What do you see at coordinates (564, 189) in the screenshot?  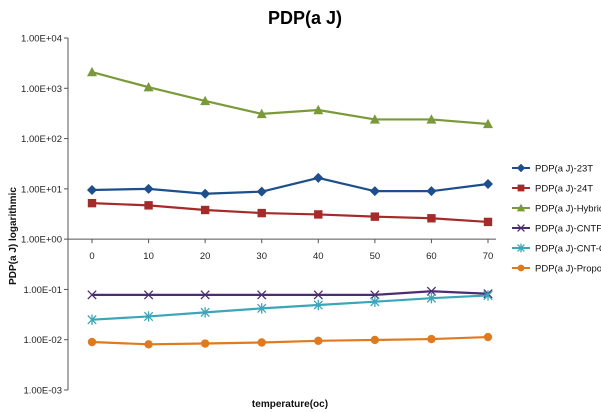 I see `legend-label: PDP(a J)-24T` at bounding box center [564, 189].